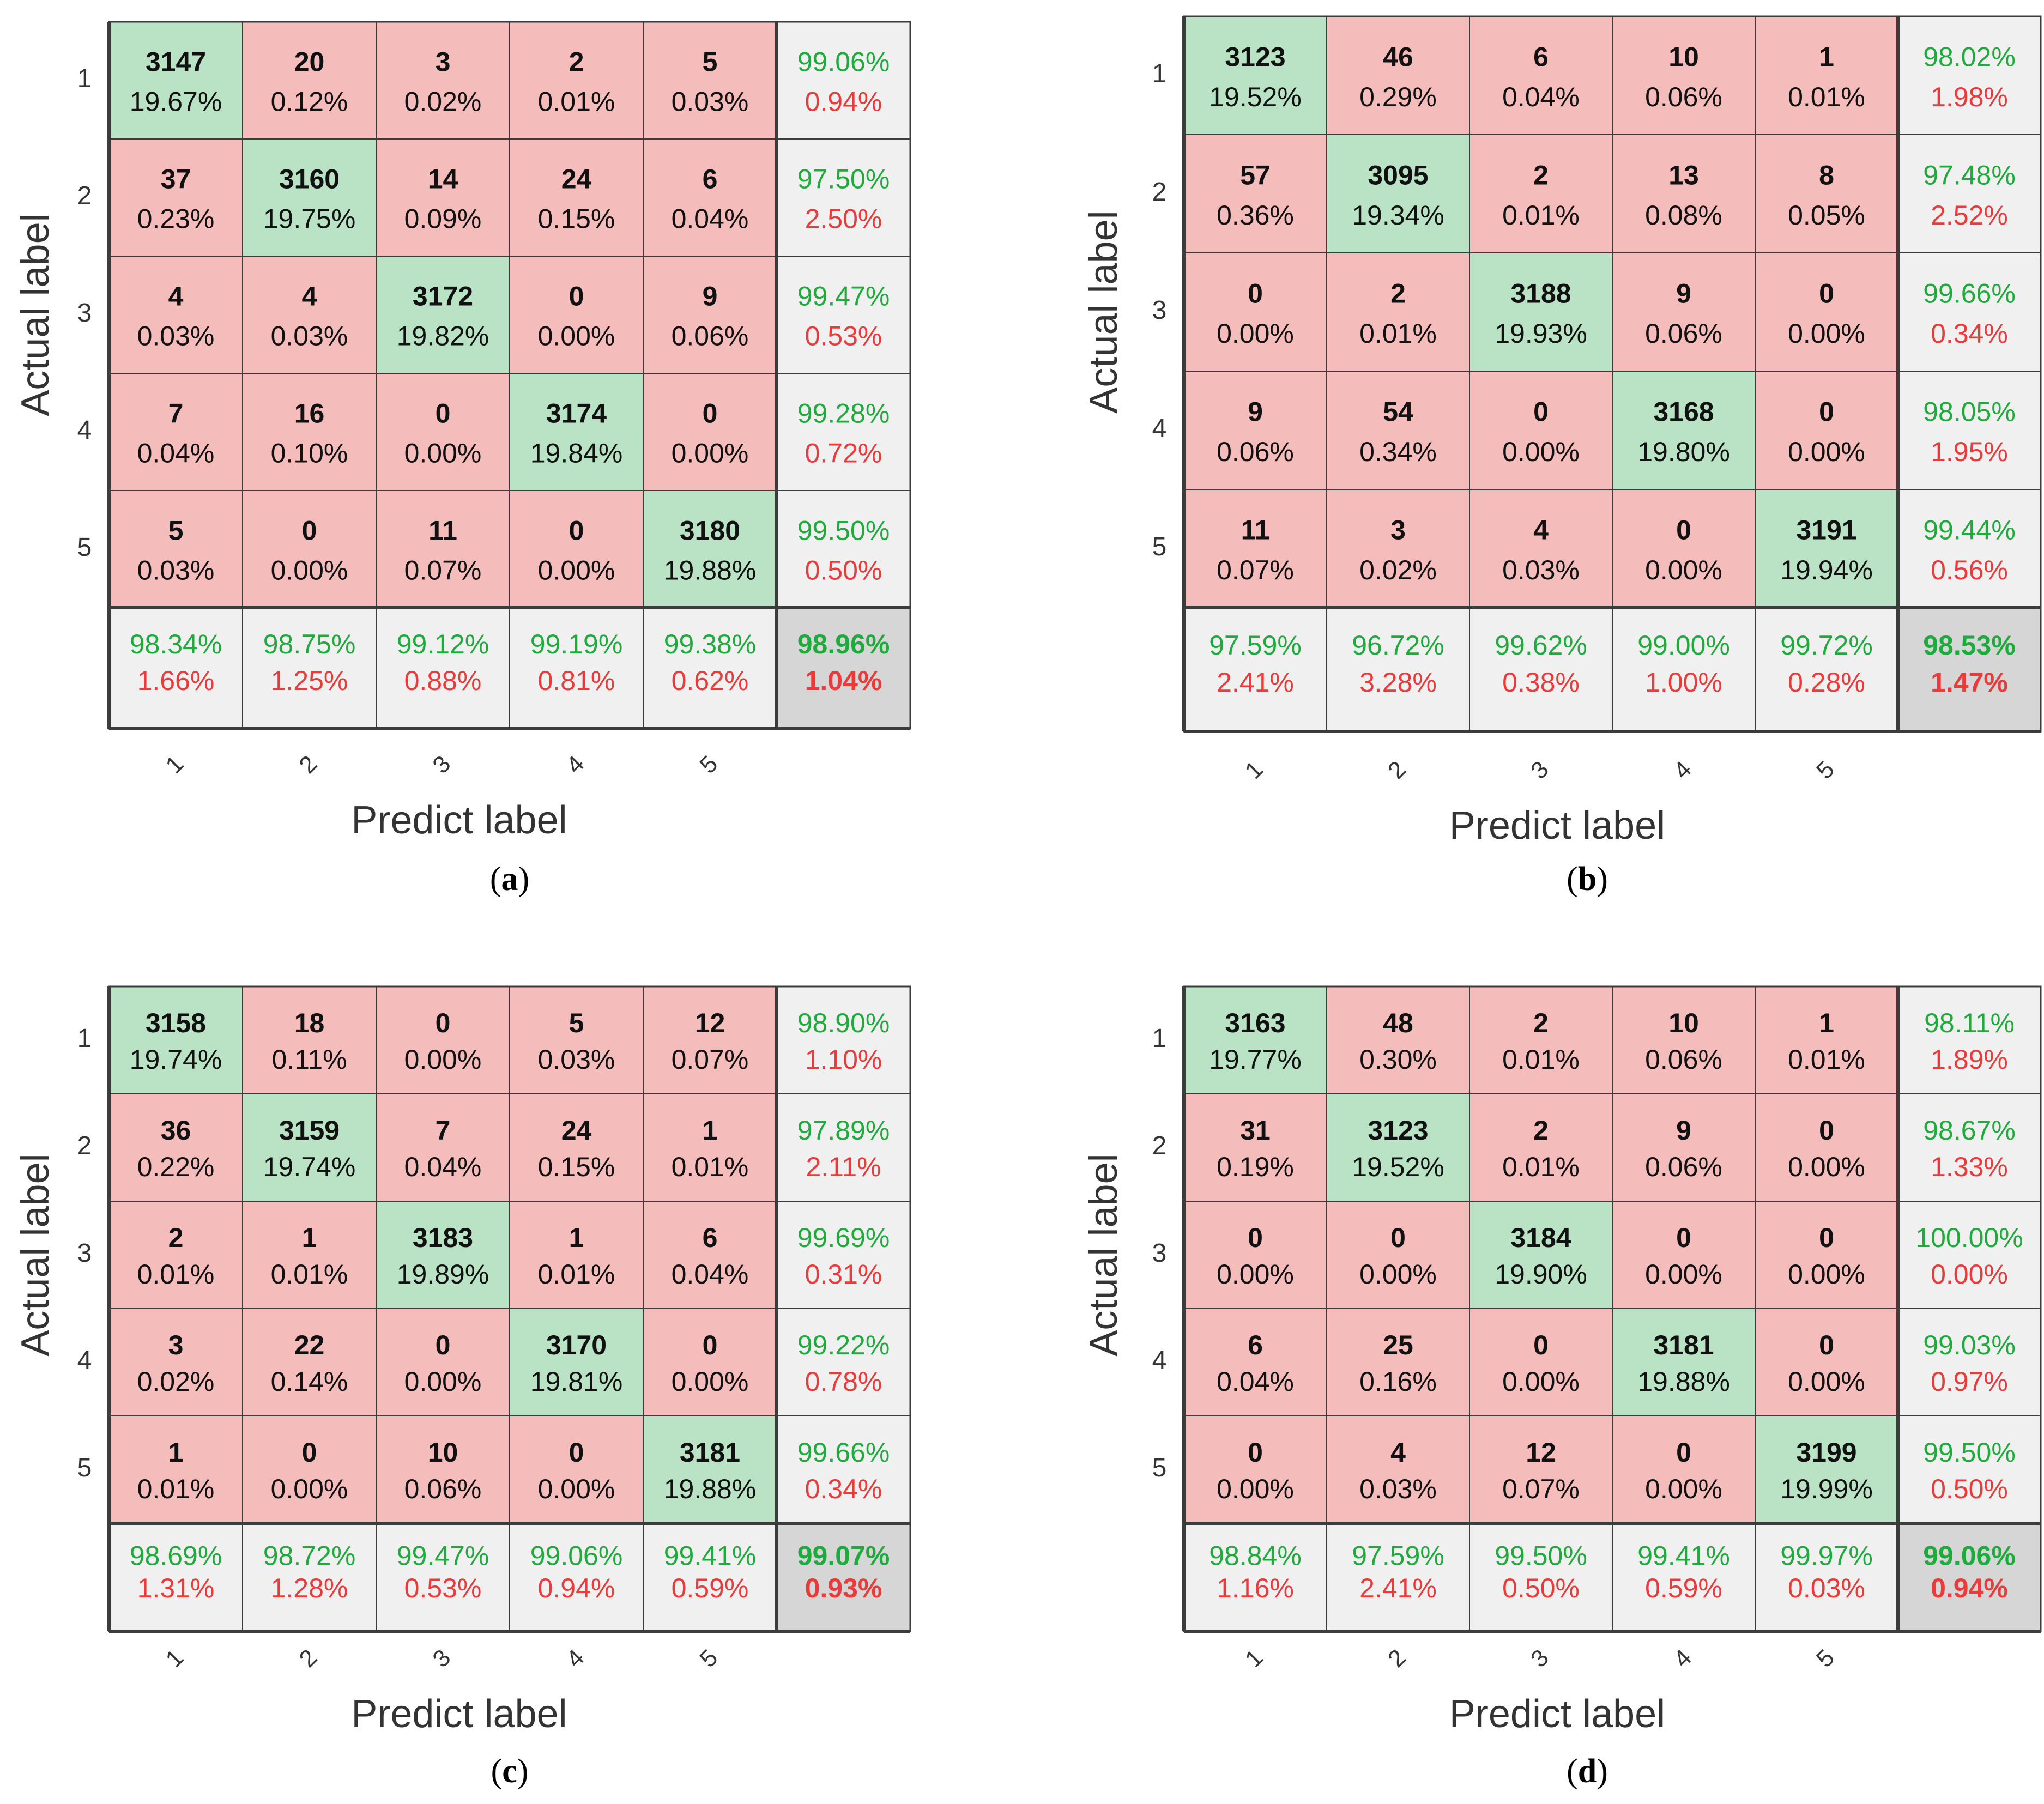 Image resolution: width=2044 pixels, height=1804 pixels. What do you see at coordinates (1969, 1588) in the screenshot?
I see `overall-error: 0.94%` at bounding box center [1969, 1588].